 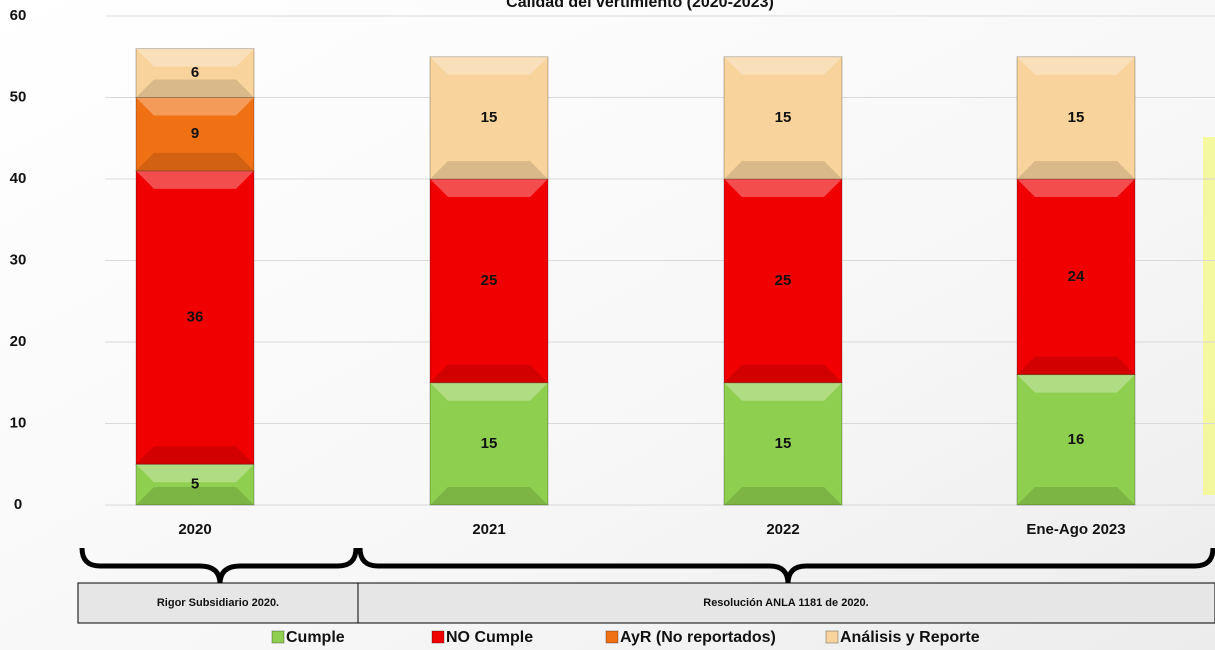 What do you see at coordinates (315, 637) in the screenshot?
I see `legend-label: Cumple` at bounding box center [315, 637].